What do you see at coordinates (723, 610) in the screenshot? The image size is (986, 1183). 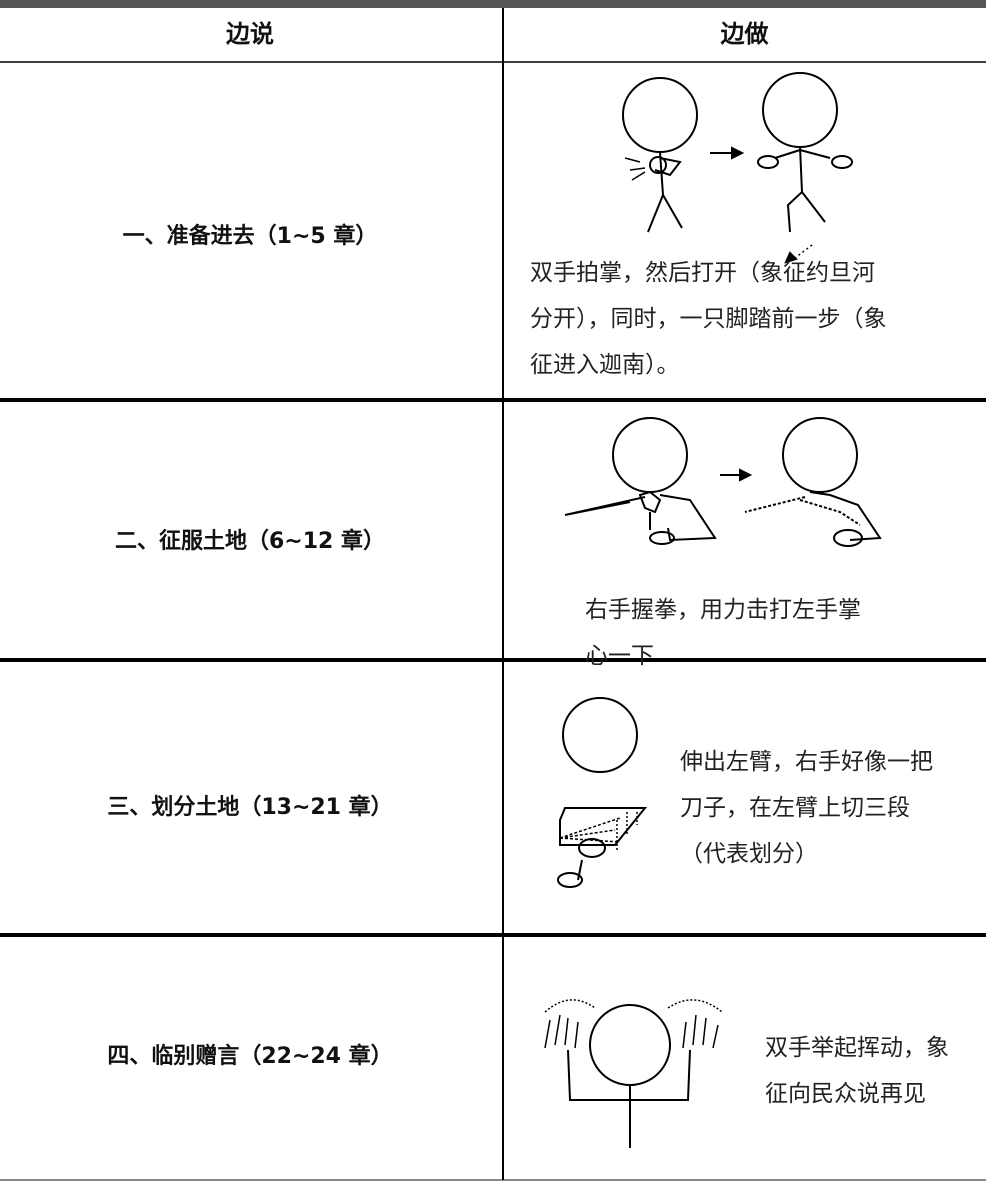 I see `desc-line: 右手握拳，用力击打左手掌` at bounding box center [723, 610].